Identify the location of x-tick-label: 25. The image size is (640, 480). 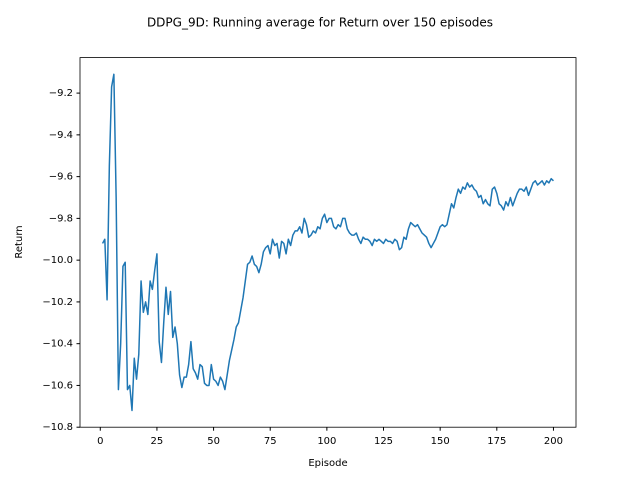
(157, 441).